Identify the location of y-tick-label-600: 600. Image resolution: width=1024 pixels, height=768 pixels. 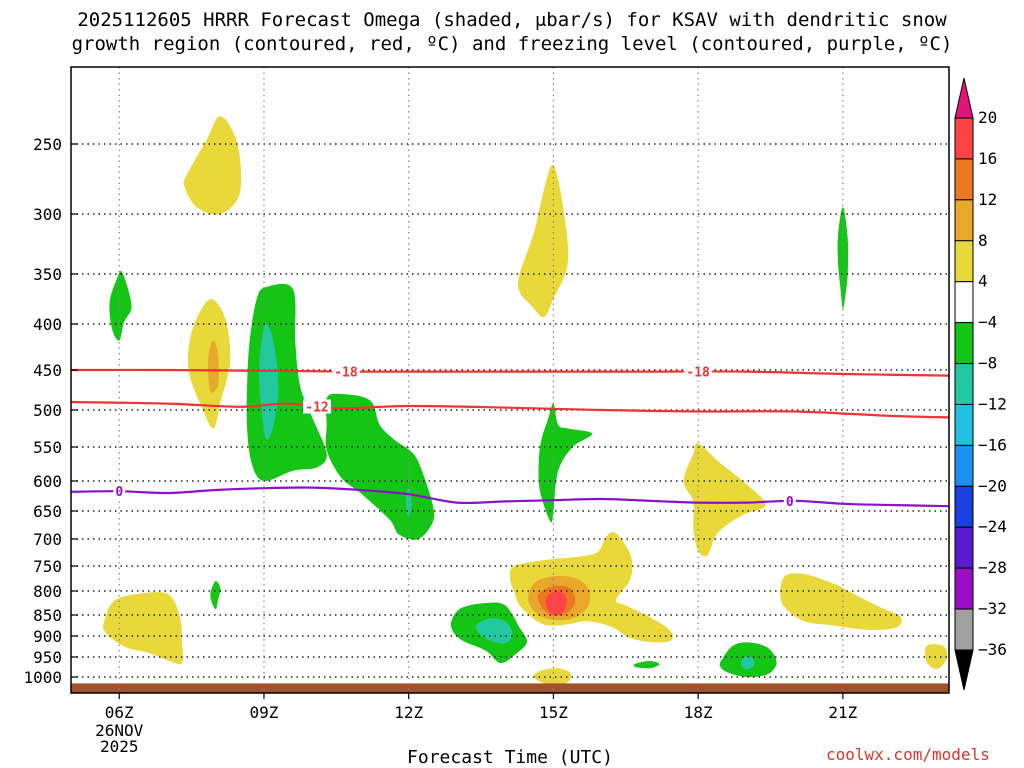
(47, 481).